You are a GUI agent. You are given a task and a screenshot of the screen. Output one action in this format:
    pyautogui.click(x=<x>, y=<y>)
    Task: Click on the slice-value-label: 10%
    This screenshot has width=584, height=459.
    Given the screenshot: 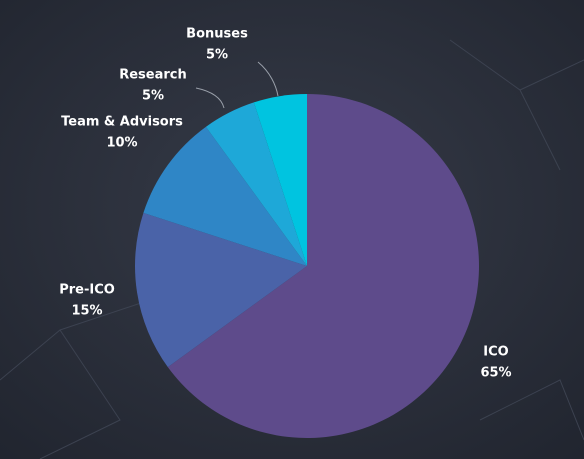 What is the action you would take?
    pyautogui.click(x=121, y=143)
    